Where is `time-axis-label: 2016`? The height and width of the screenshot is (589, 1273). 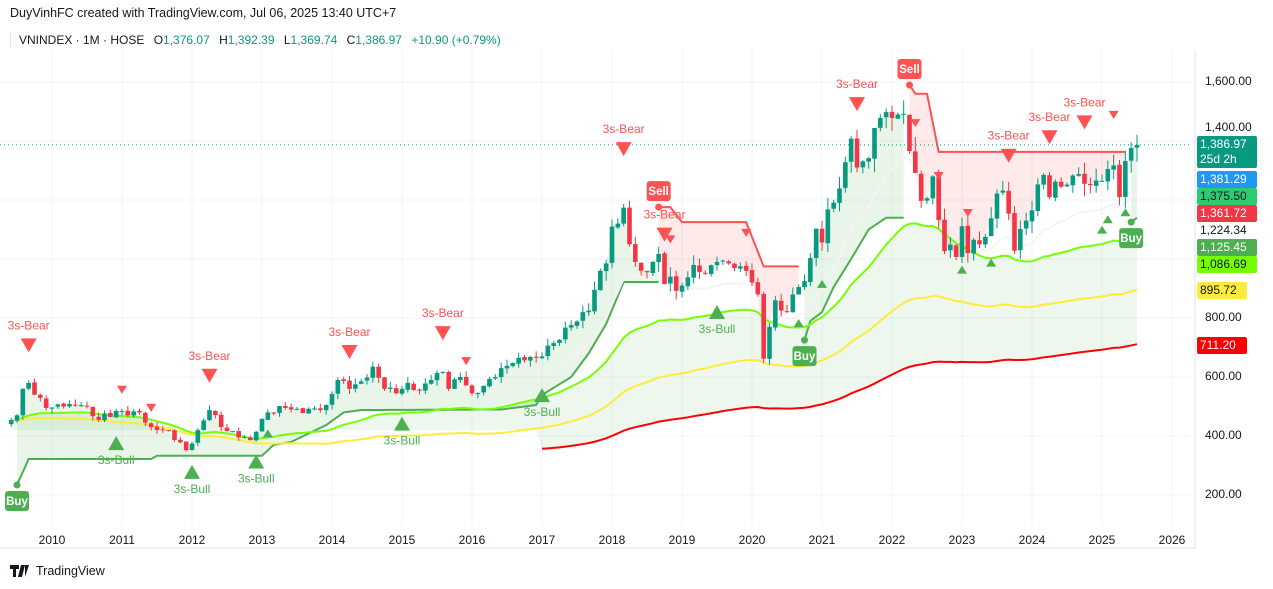 time-axis-label: 2016 is located at coordinates (472, 540).